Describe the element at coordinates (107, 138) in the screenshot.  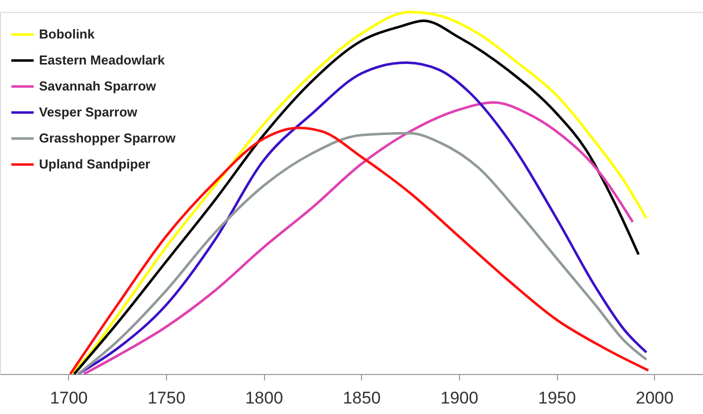
I see `legend-label: Grasshopper Sparrow` at that location.